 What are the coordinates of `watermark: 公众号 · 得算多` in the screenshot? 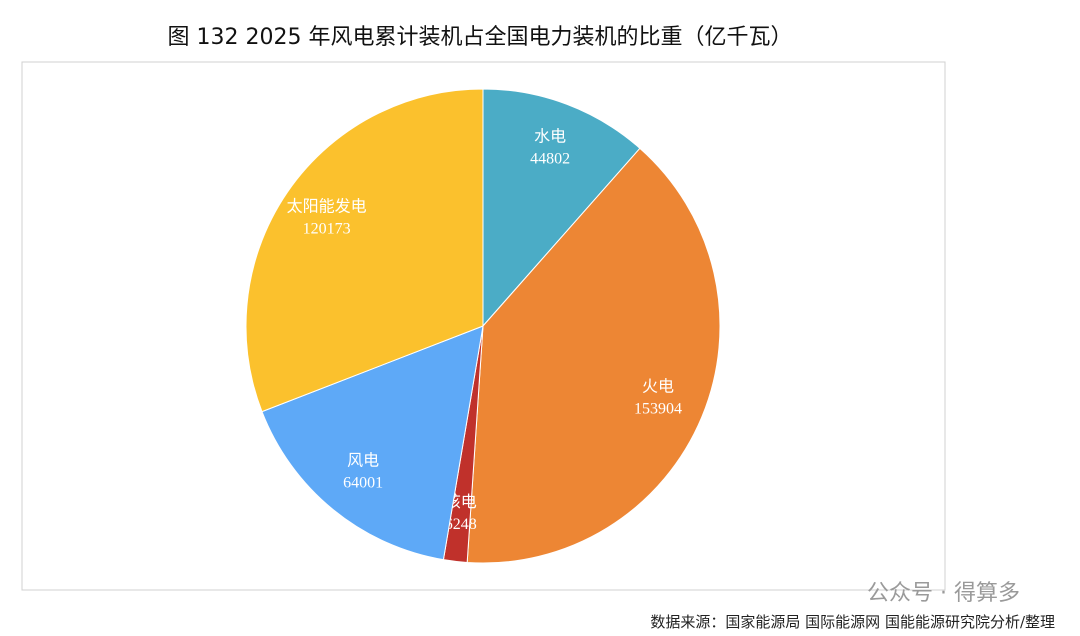 It's located at (943, 593).